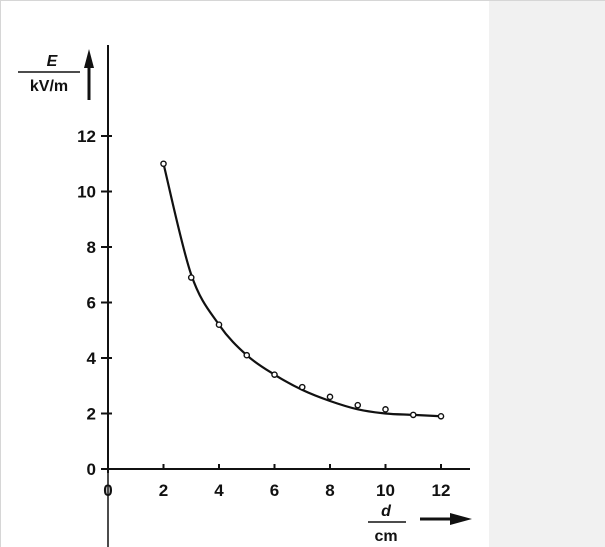  I want to click on y-axis-arrow-icon, so click(89, 58).